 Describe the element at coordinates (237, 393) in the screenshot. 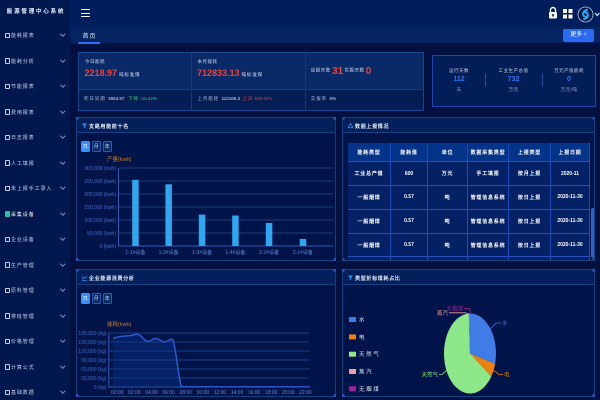

I see `svg-text: 14:00` at that location.